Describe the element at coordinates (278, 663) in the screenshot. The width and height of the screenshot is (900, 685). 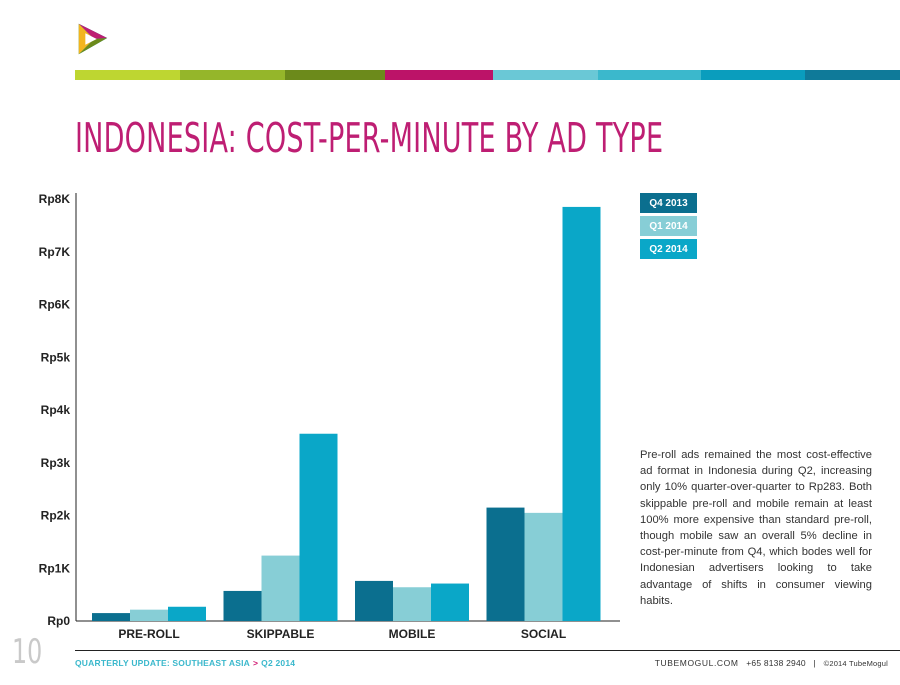
I see `footer-quarter: Q2 2014` at that location.